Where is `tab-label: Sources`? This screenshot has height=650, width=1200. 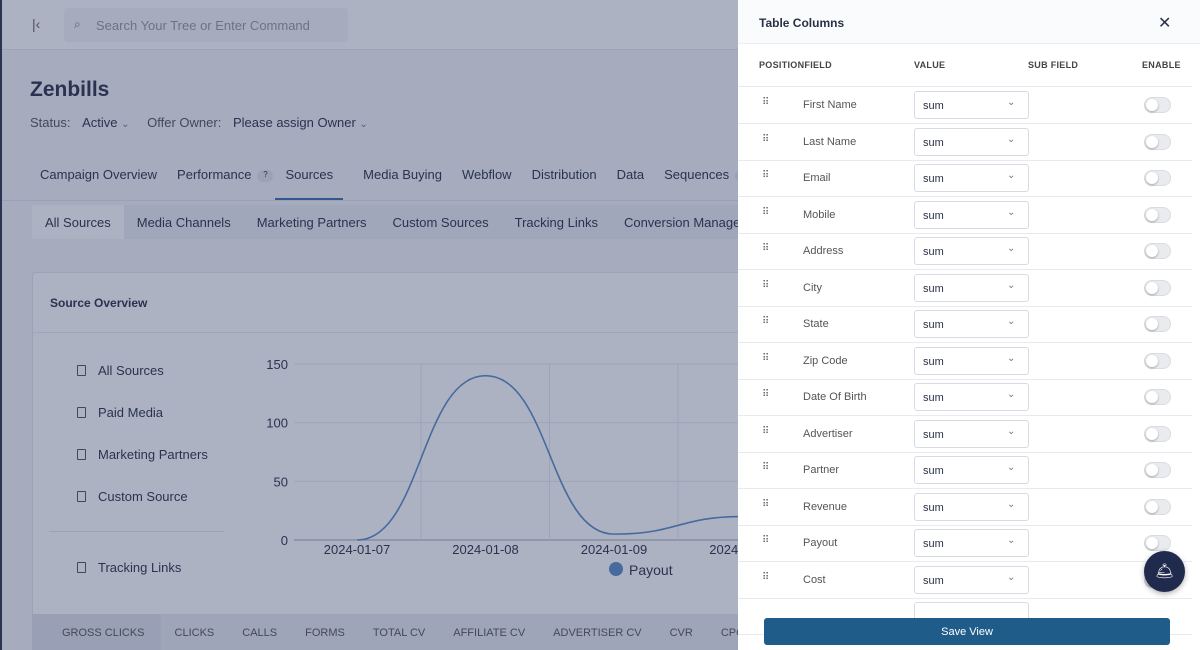 tab-label: Sources is located at coordinates (309, 174).